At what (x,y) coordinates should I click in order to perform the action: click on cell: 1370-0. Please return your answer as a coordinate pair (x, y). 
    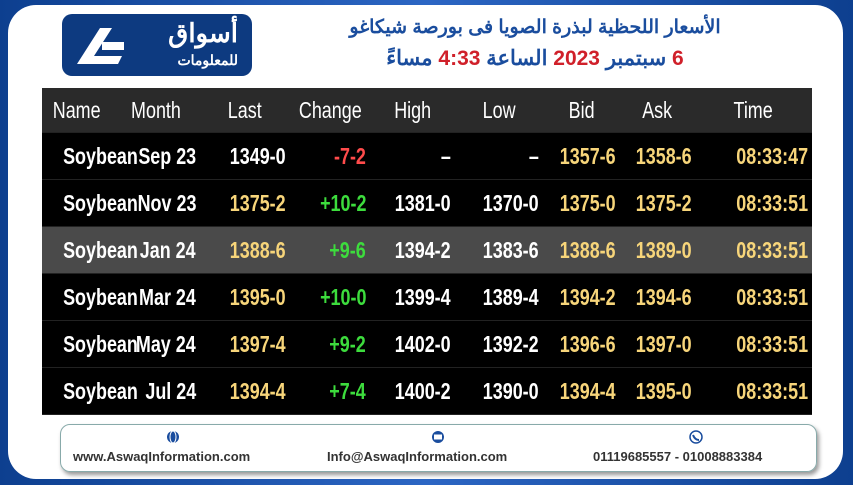
    Looking at the image, I should click on (499, 203).